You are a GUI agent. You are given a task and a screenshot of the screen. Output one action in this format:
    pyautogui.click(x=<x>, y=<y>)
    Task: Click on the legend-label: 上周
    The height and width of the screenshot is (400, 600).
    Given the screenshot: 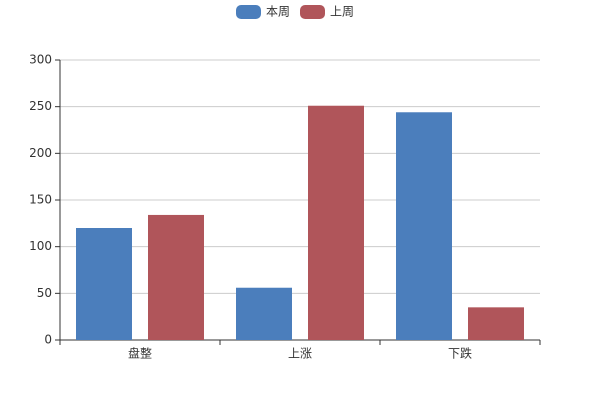 What is the action you would take?
    pyautogui.click(x=342, y=12)
    